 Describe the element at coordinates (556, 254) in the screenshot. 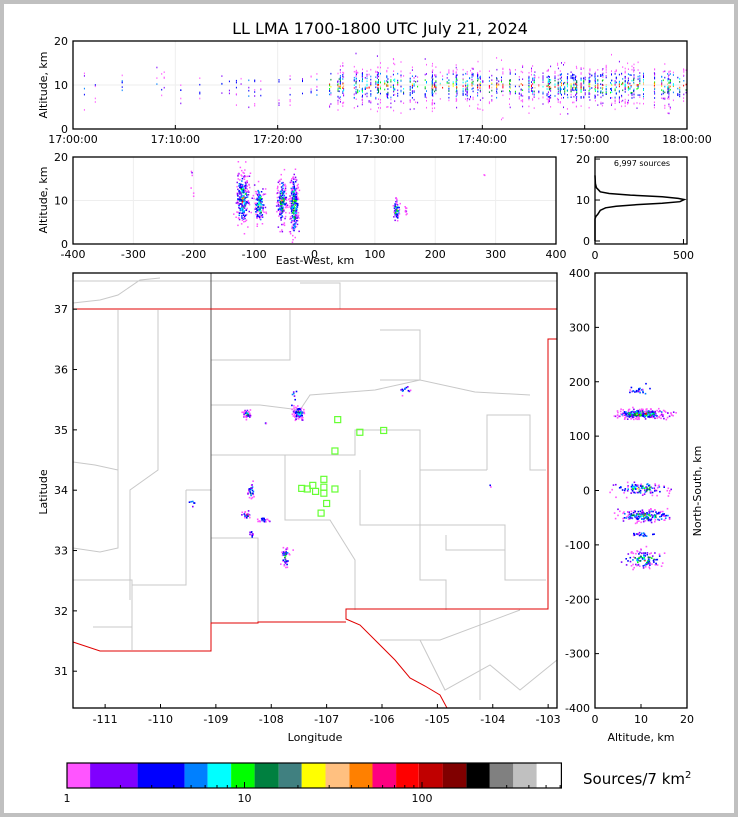

I see `x-tick-label: 400` at that location.